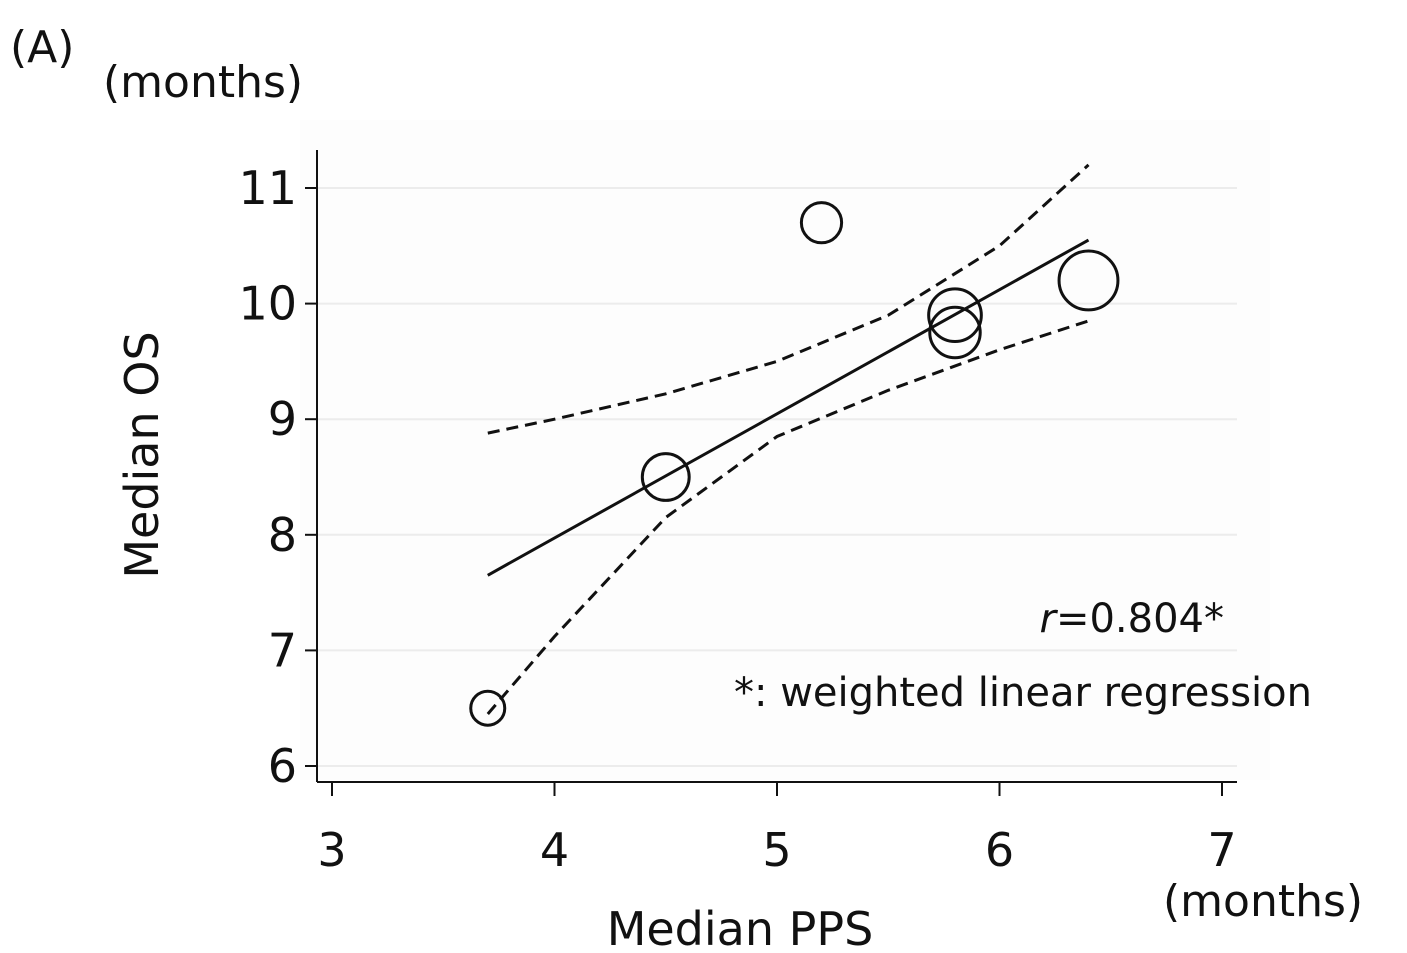 The height and width of the screenshot is (953, 1407). I want to click on correlation-value: =0.804*, so click(1140, 619).